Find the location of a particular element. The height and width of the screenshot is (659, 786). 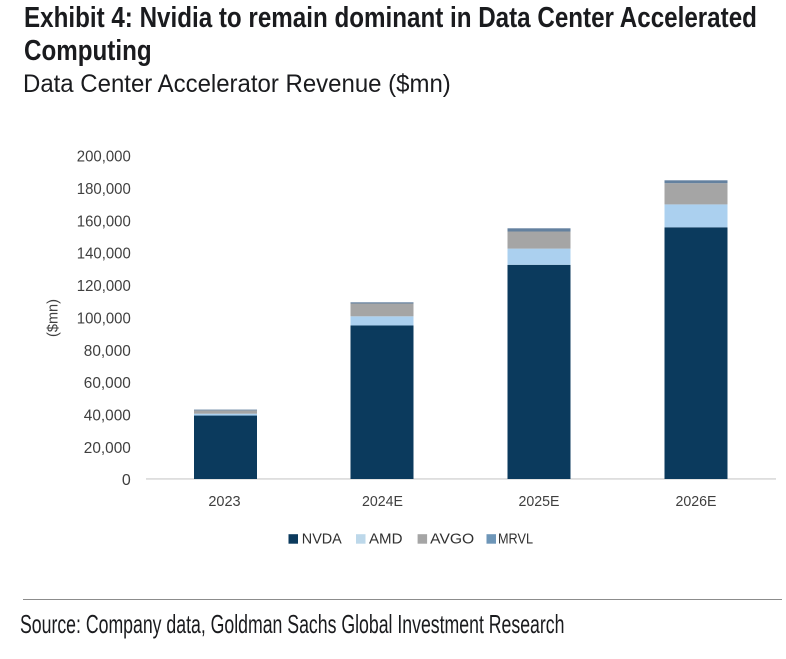

svg-text: 60,000 is located at coordinates (107, 383).